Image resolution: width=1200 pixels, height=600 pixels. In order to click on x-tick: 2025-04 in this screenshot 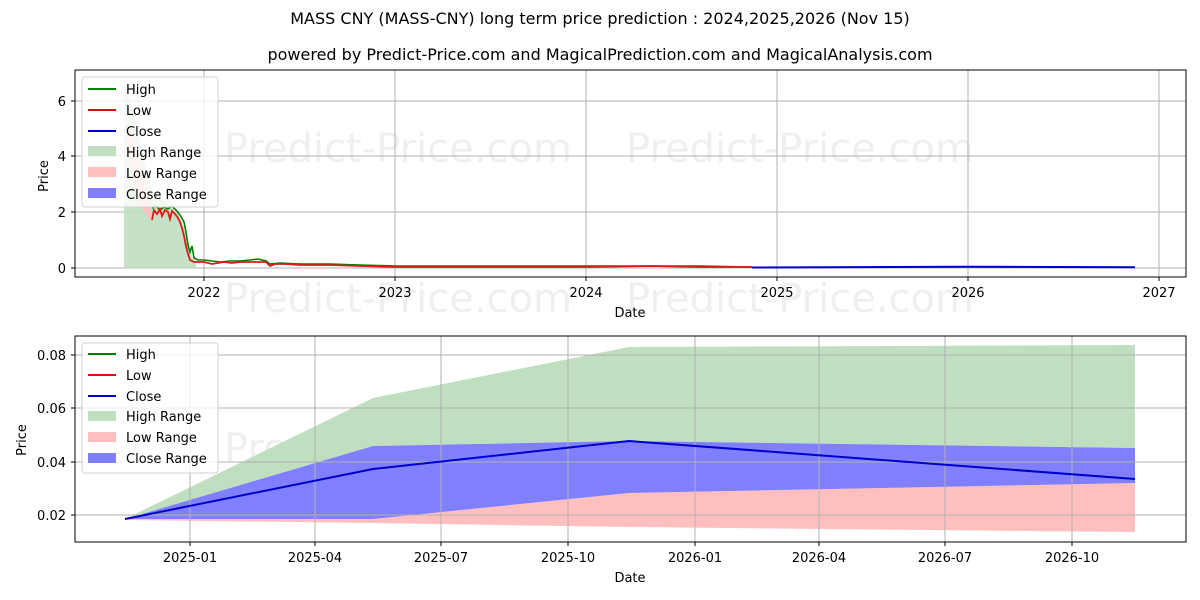, I will do `click(315, 558)`.